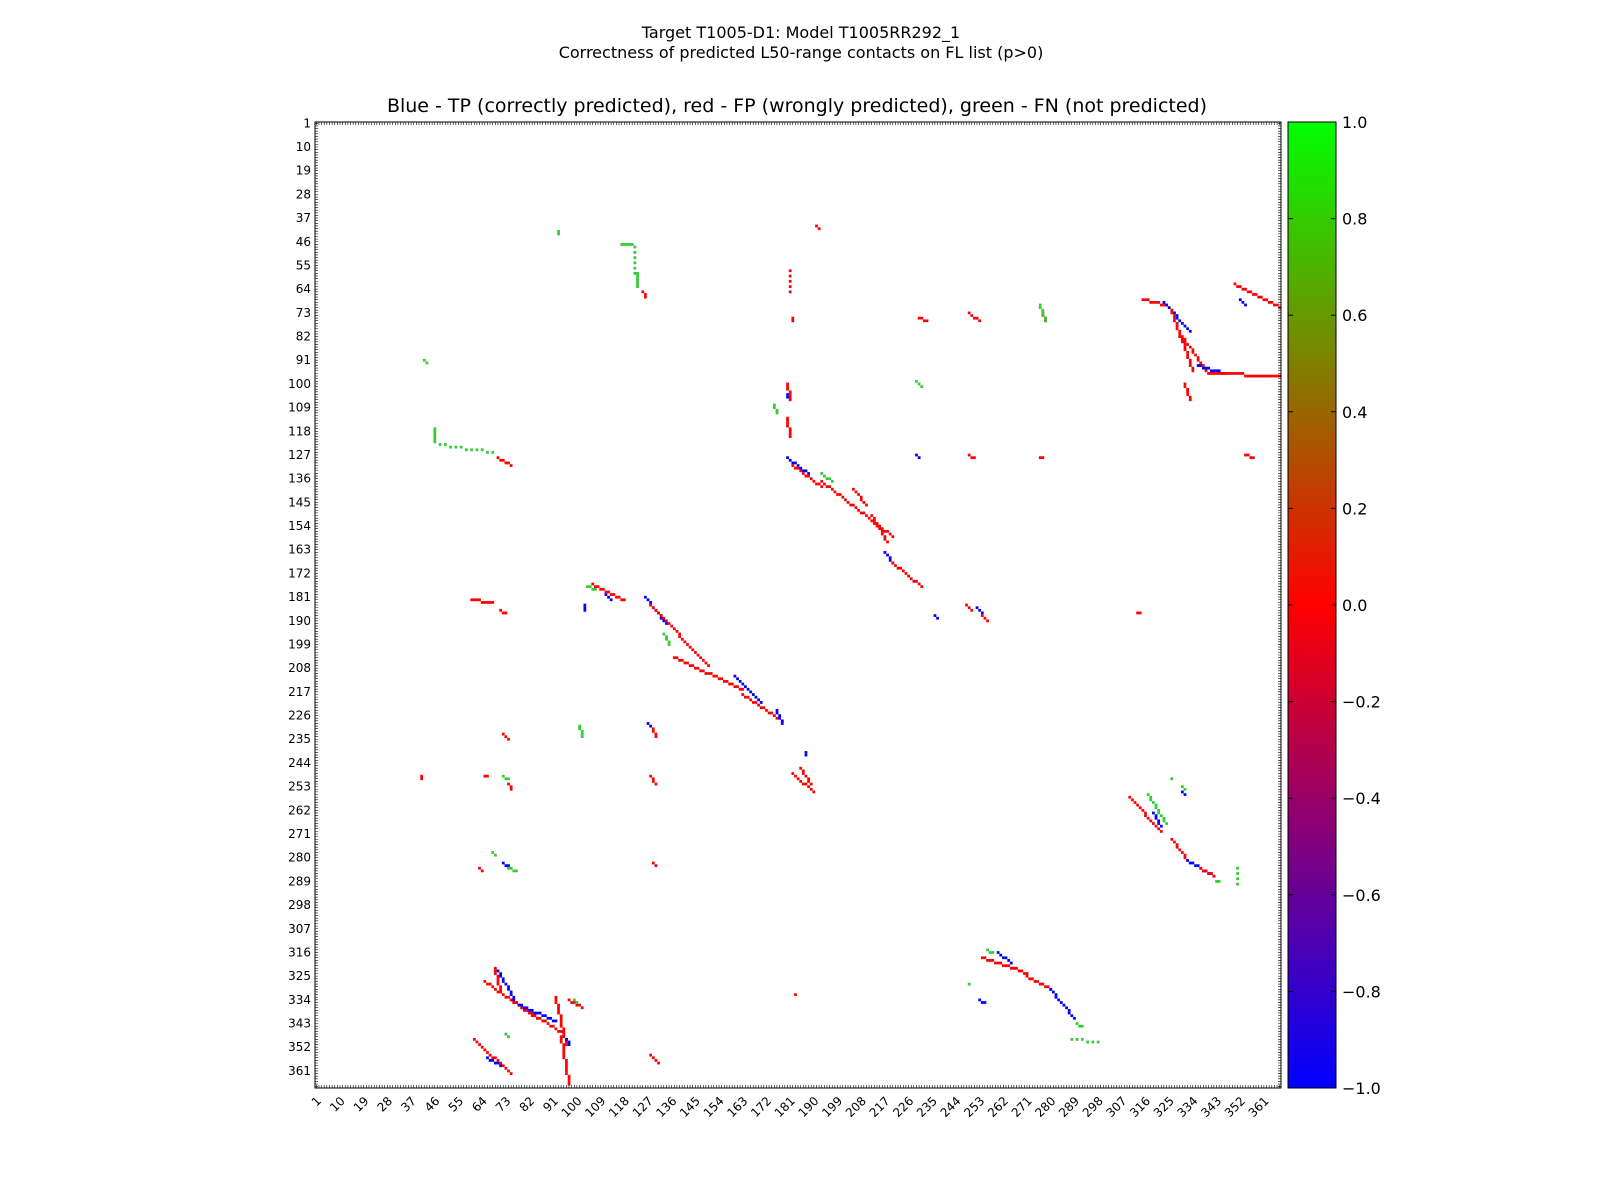 This screenshot has height=1200, width=1600. What do you see at coordinates (303, 171) in the screenshot?
I see `y-tick-label: 19` at bounding box center [303, 171].